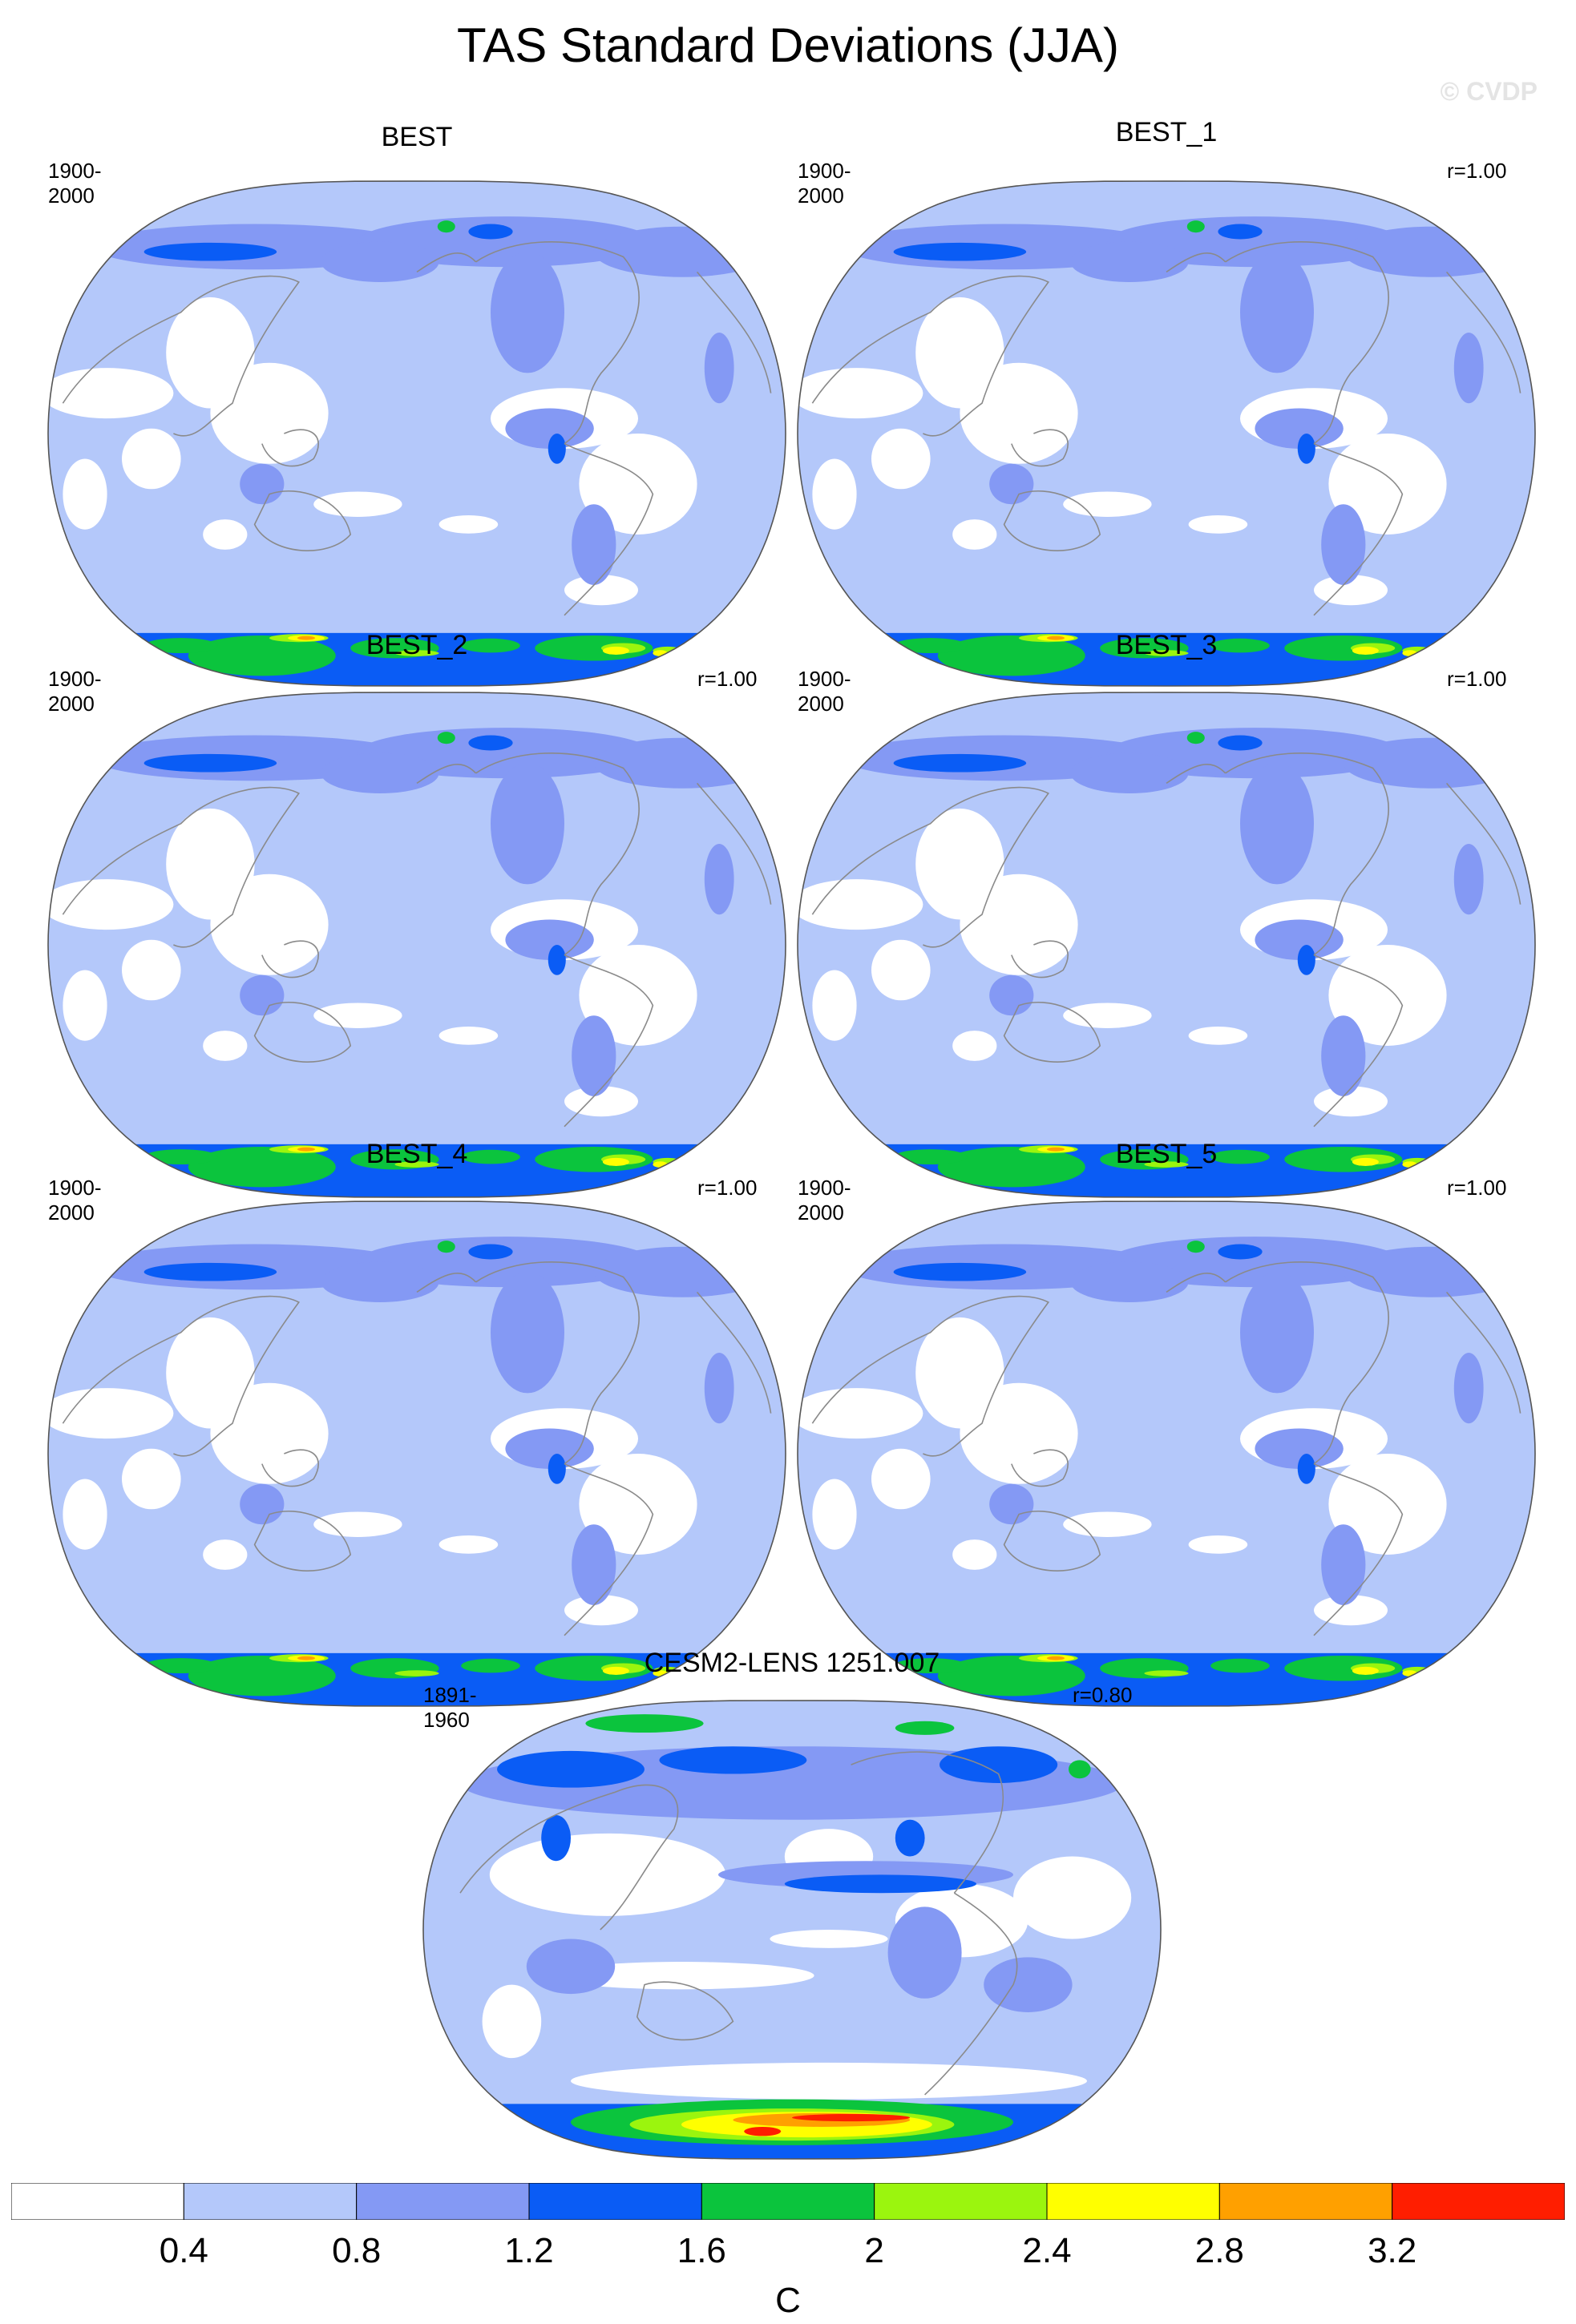 The width and height of the screenshot is (1576, 2324). I want to click on colorbar-tick-label: 0.8, so click(357, 2250).